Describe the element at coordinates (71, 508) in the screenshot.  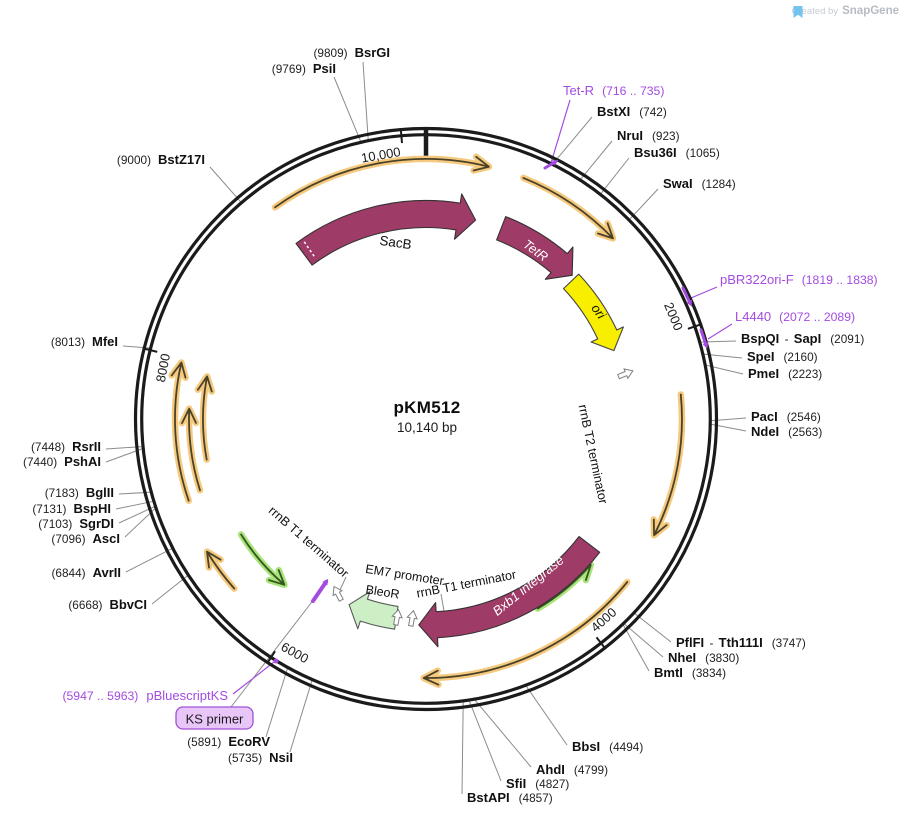
I see `enzyme-label-BspHI: (7131) BspHI` at that location.